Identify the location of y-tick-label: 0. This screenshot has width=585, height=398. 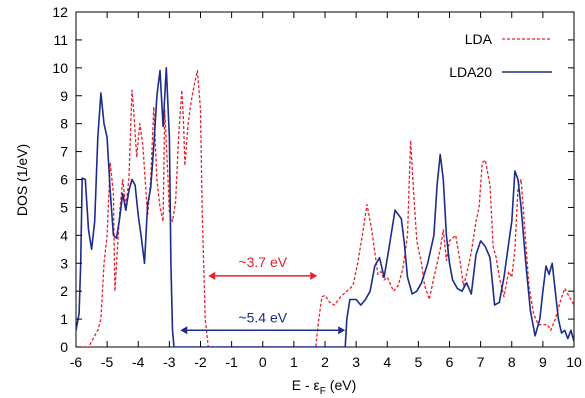
(64, 347).